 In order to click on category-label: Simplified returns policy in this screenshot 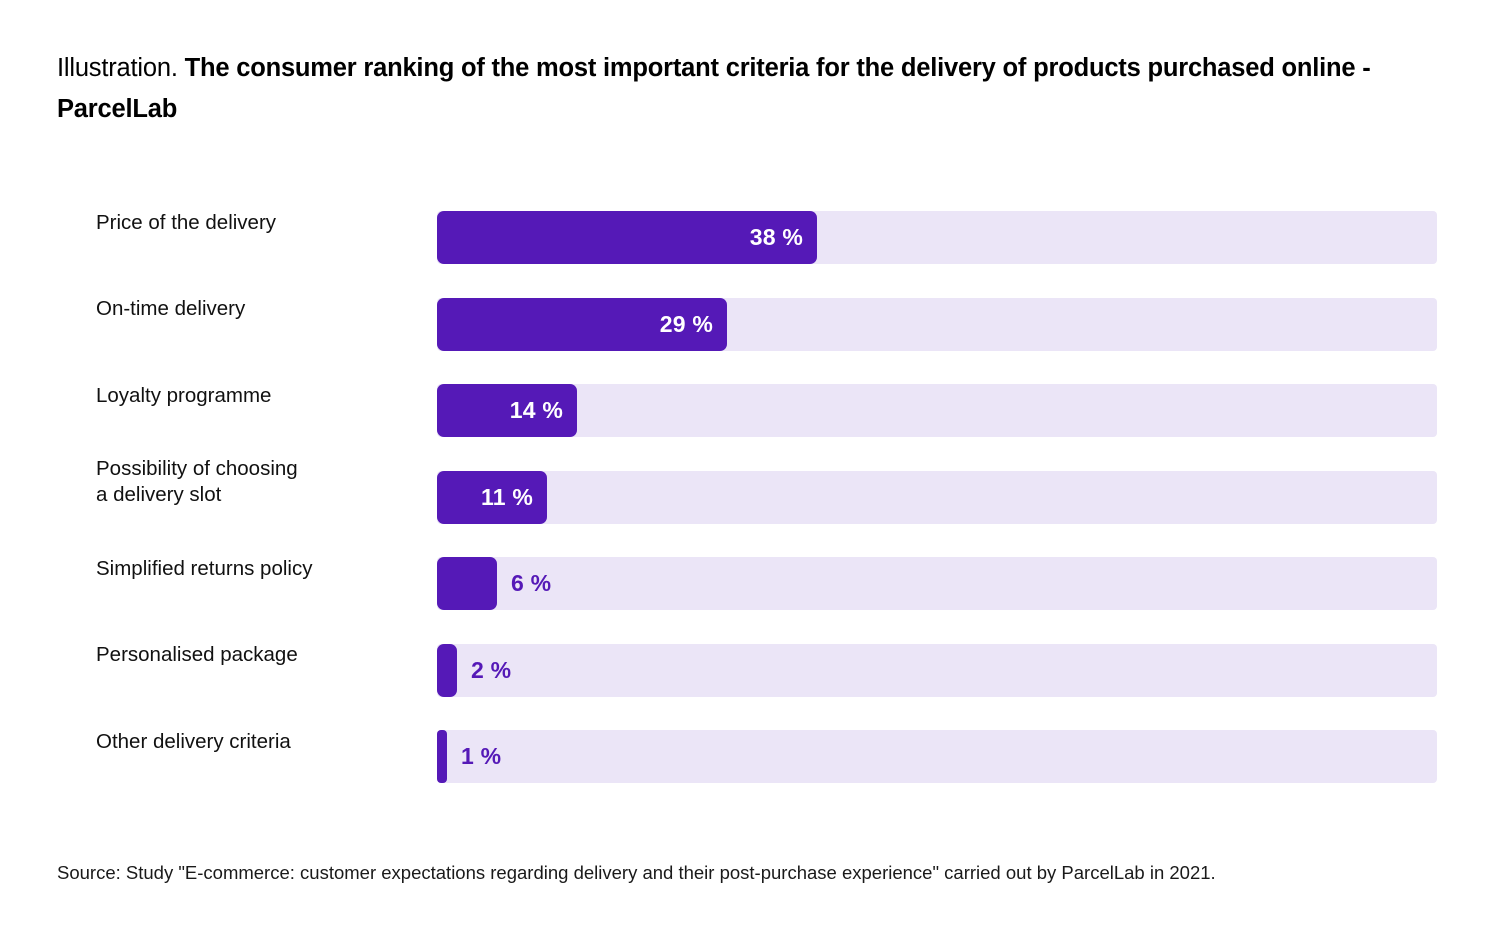, I will do `click(204, 568)`.